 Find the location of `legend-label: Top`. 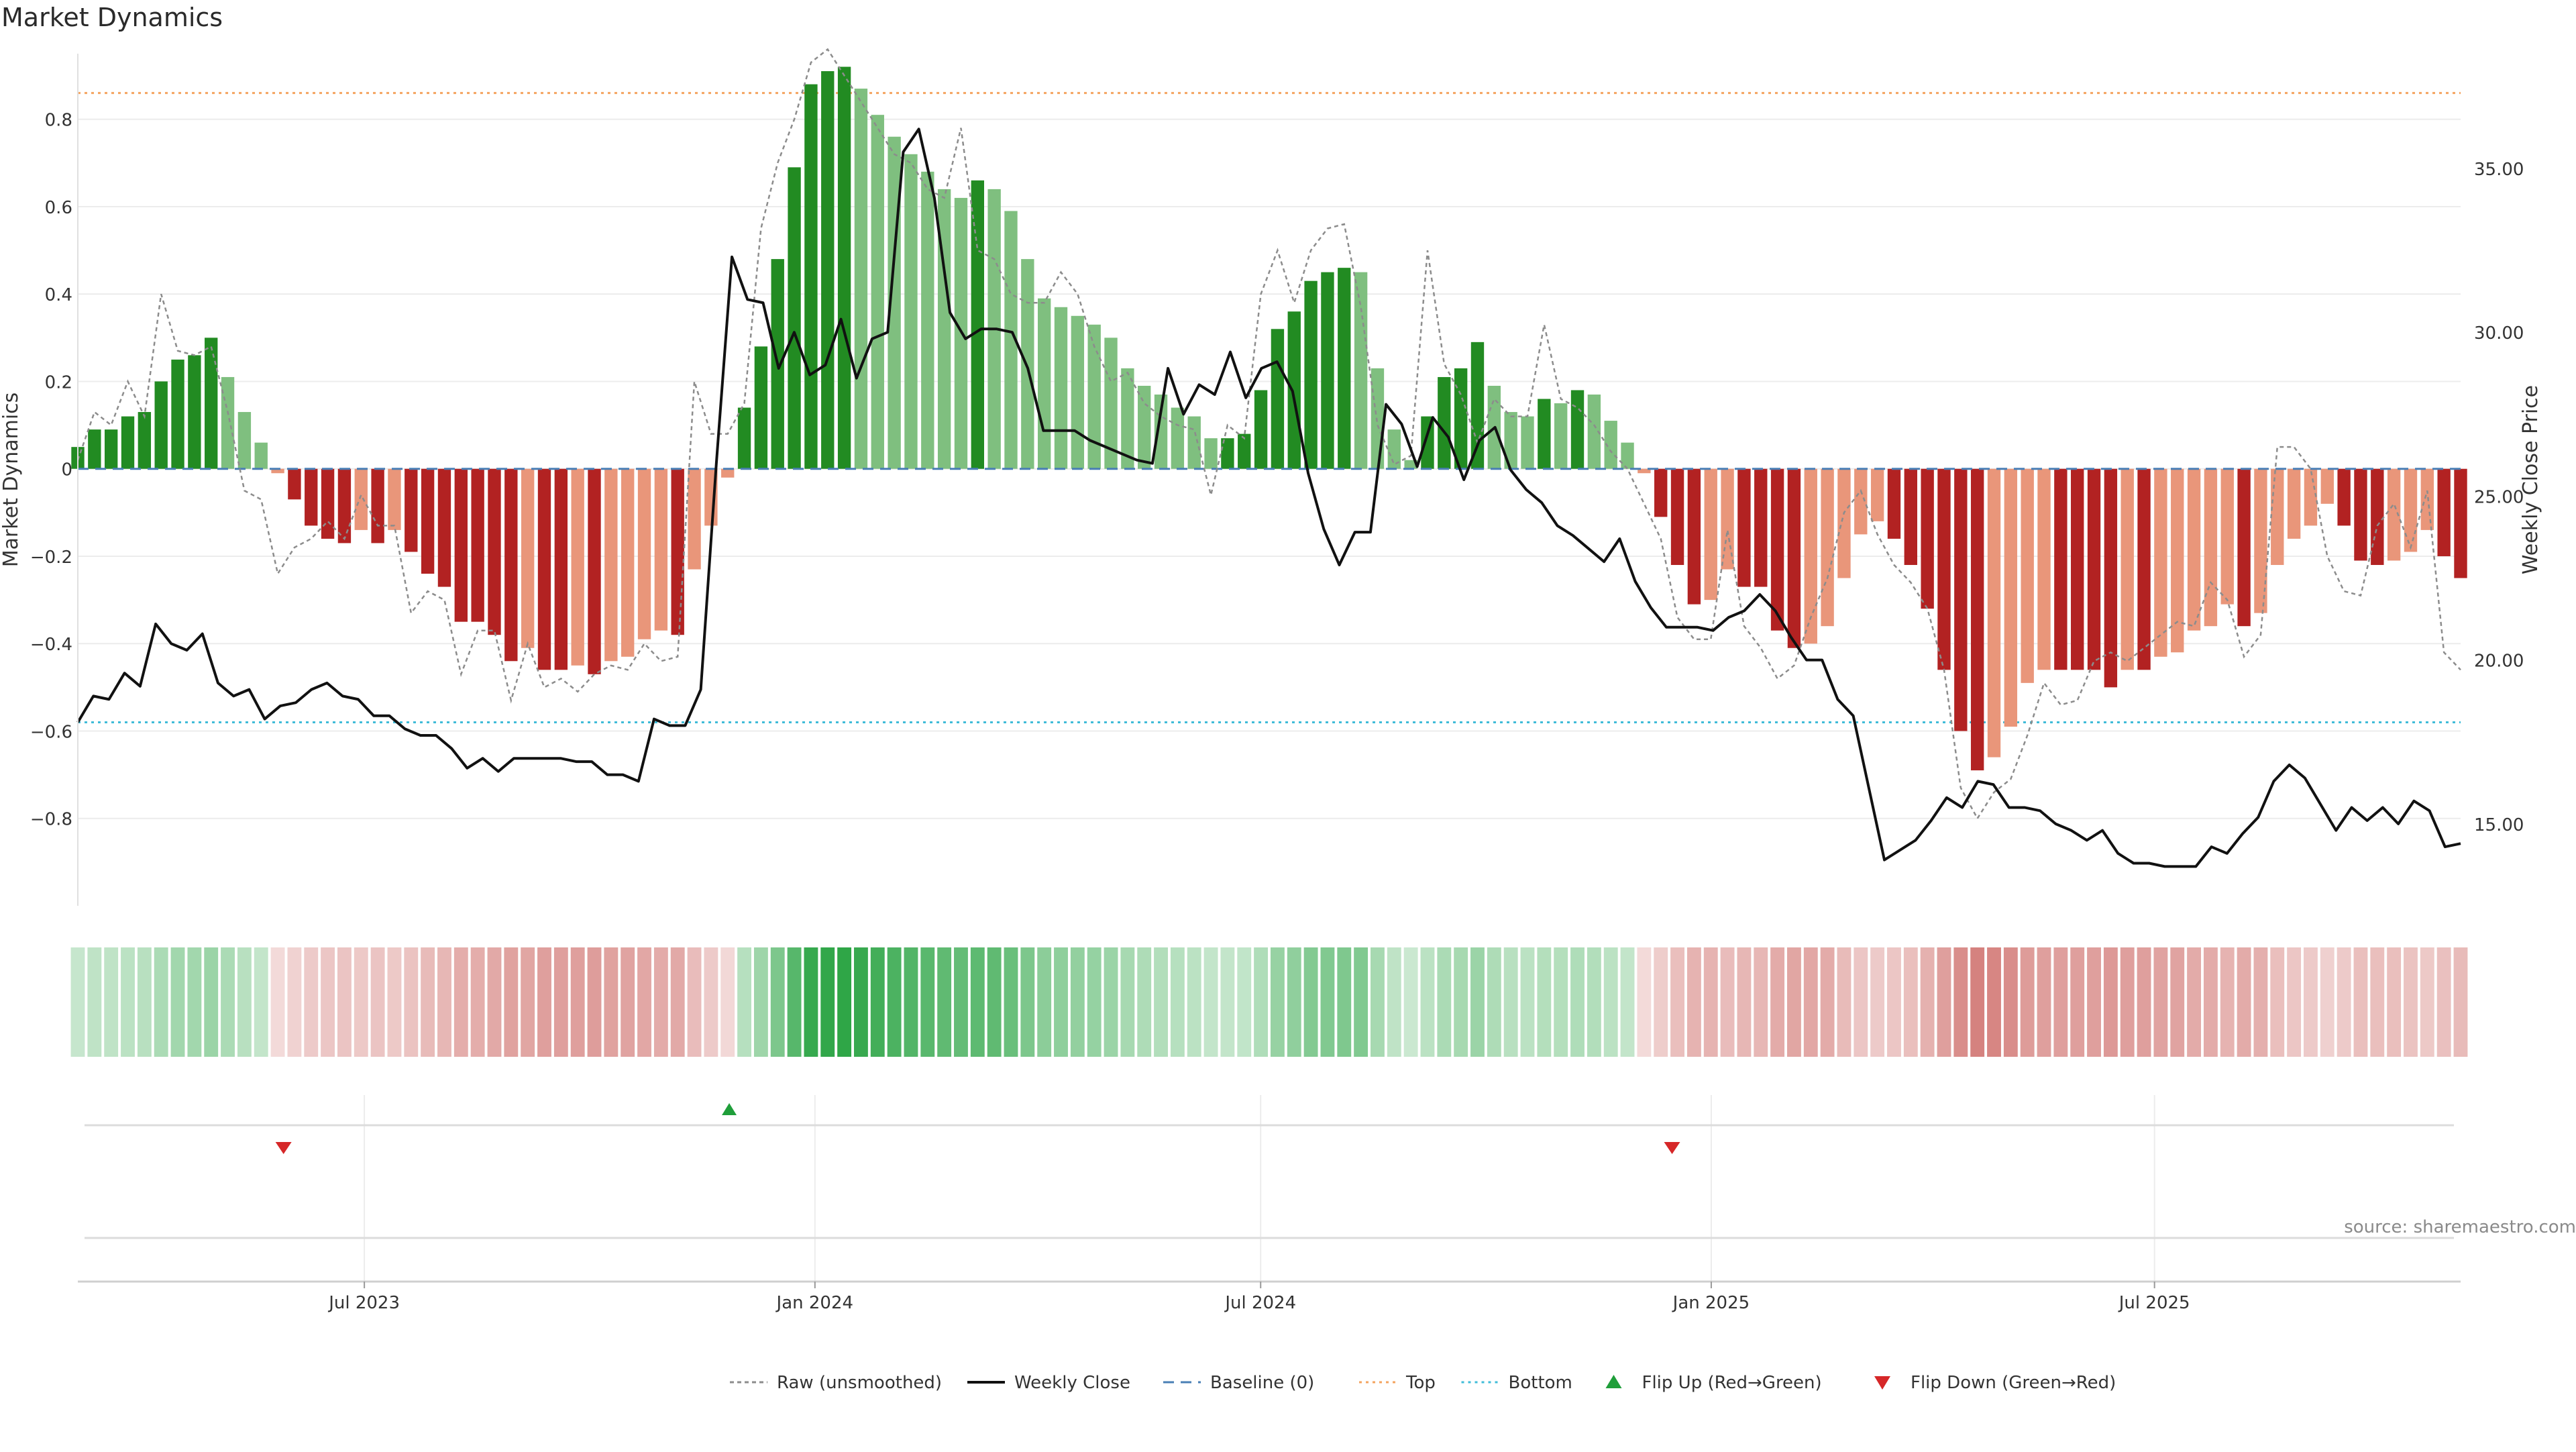

legend-label: Top is located at coordinates (1420, 1383).